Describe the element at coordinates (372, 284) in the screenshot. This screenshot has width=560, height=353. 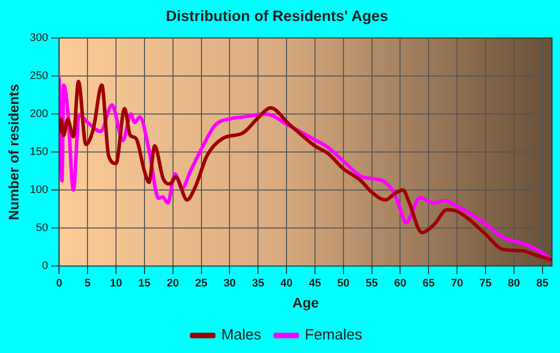
I see `x-tick-label: 55` at that location.